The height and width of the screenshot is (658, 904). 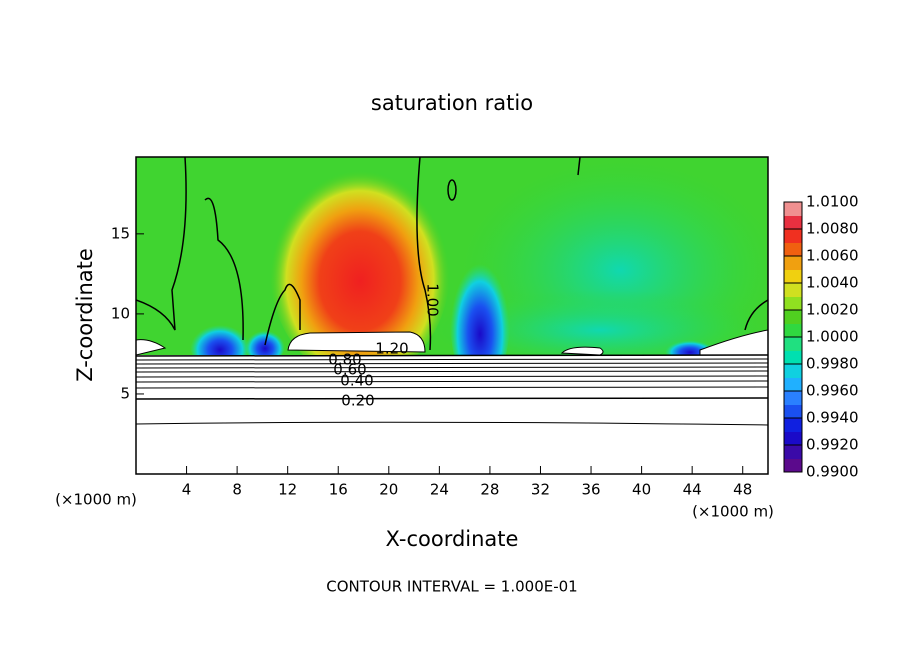 I want to click on field-high, so click(x=360, y=270).